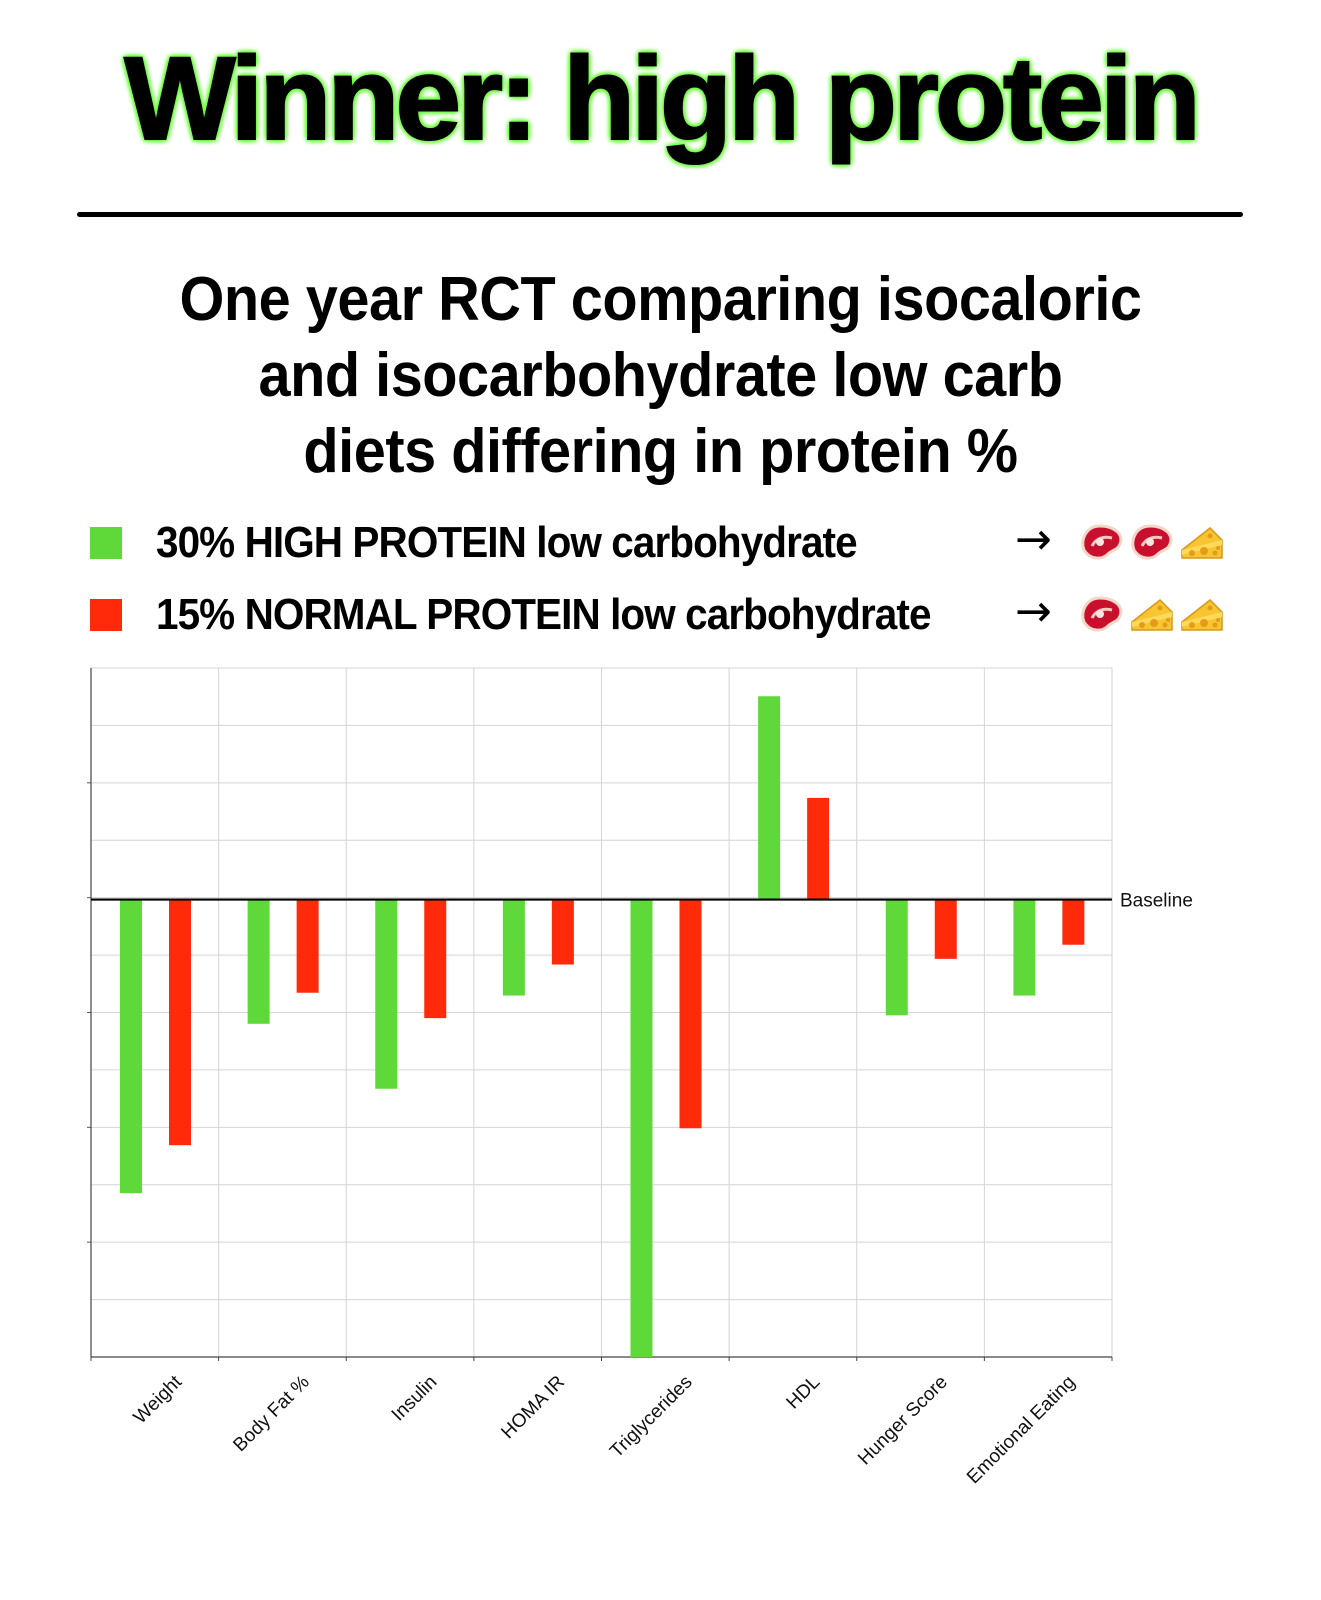 This screenshot has height=1600, width=1321. What do you see at coordinates (106, 615) in the screenshot?
I see `legend-swatch-normal-protein` at bounding box center [106, 615].